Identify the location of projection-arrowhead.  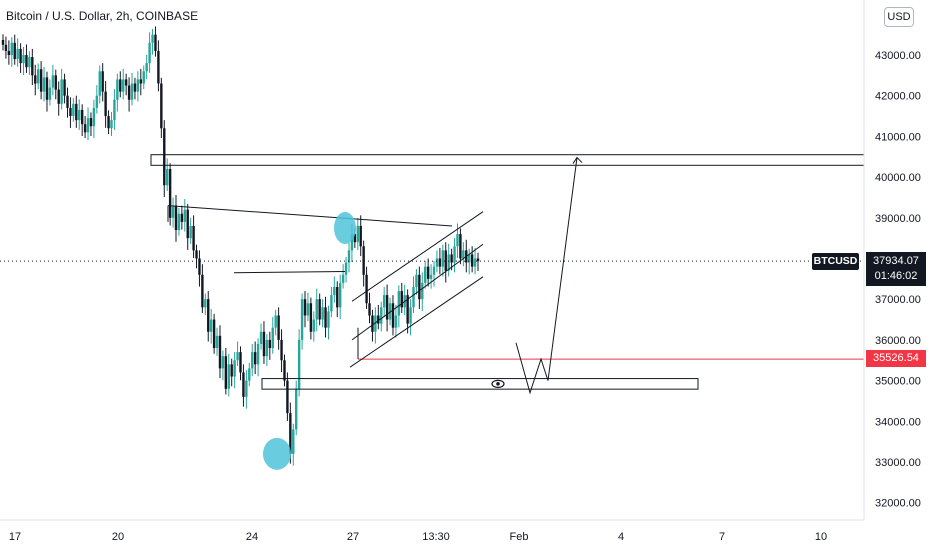
(577, 160).